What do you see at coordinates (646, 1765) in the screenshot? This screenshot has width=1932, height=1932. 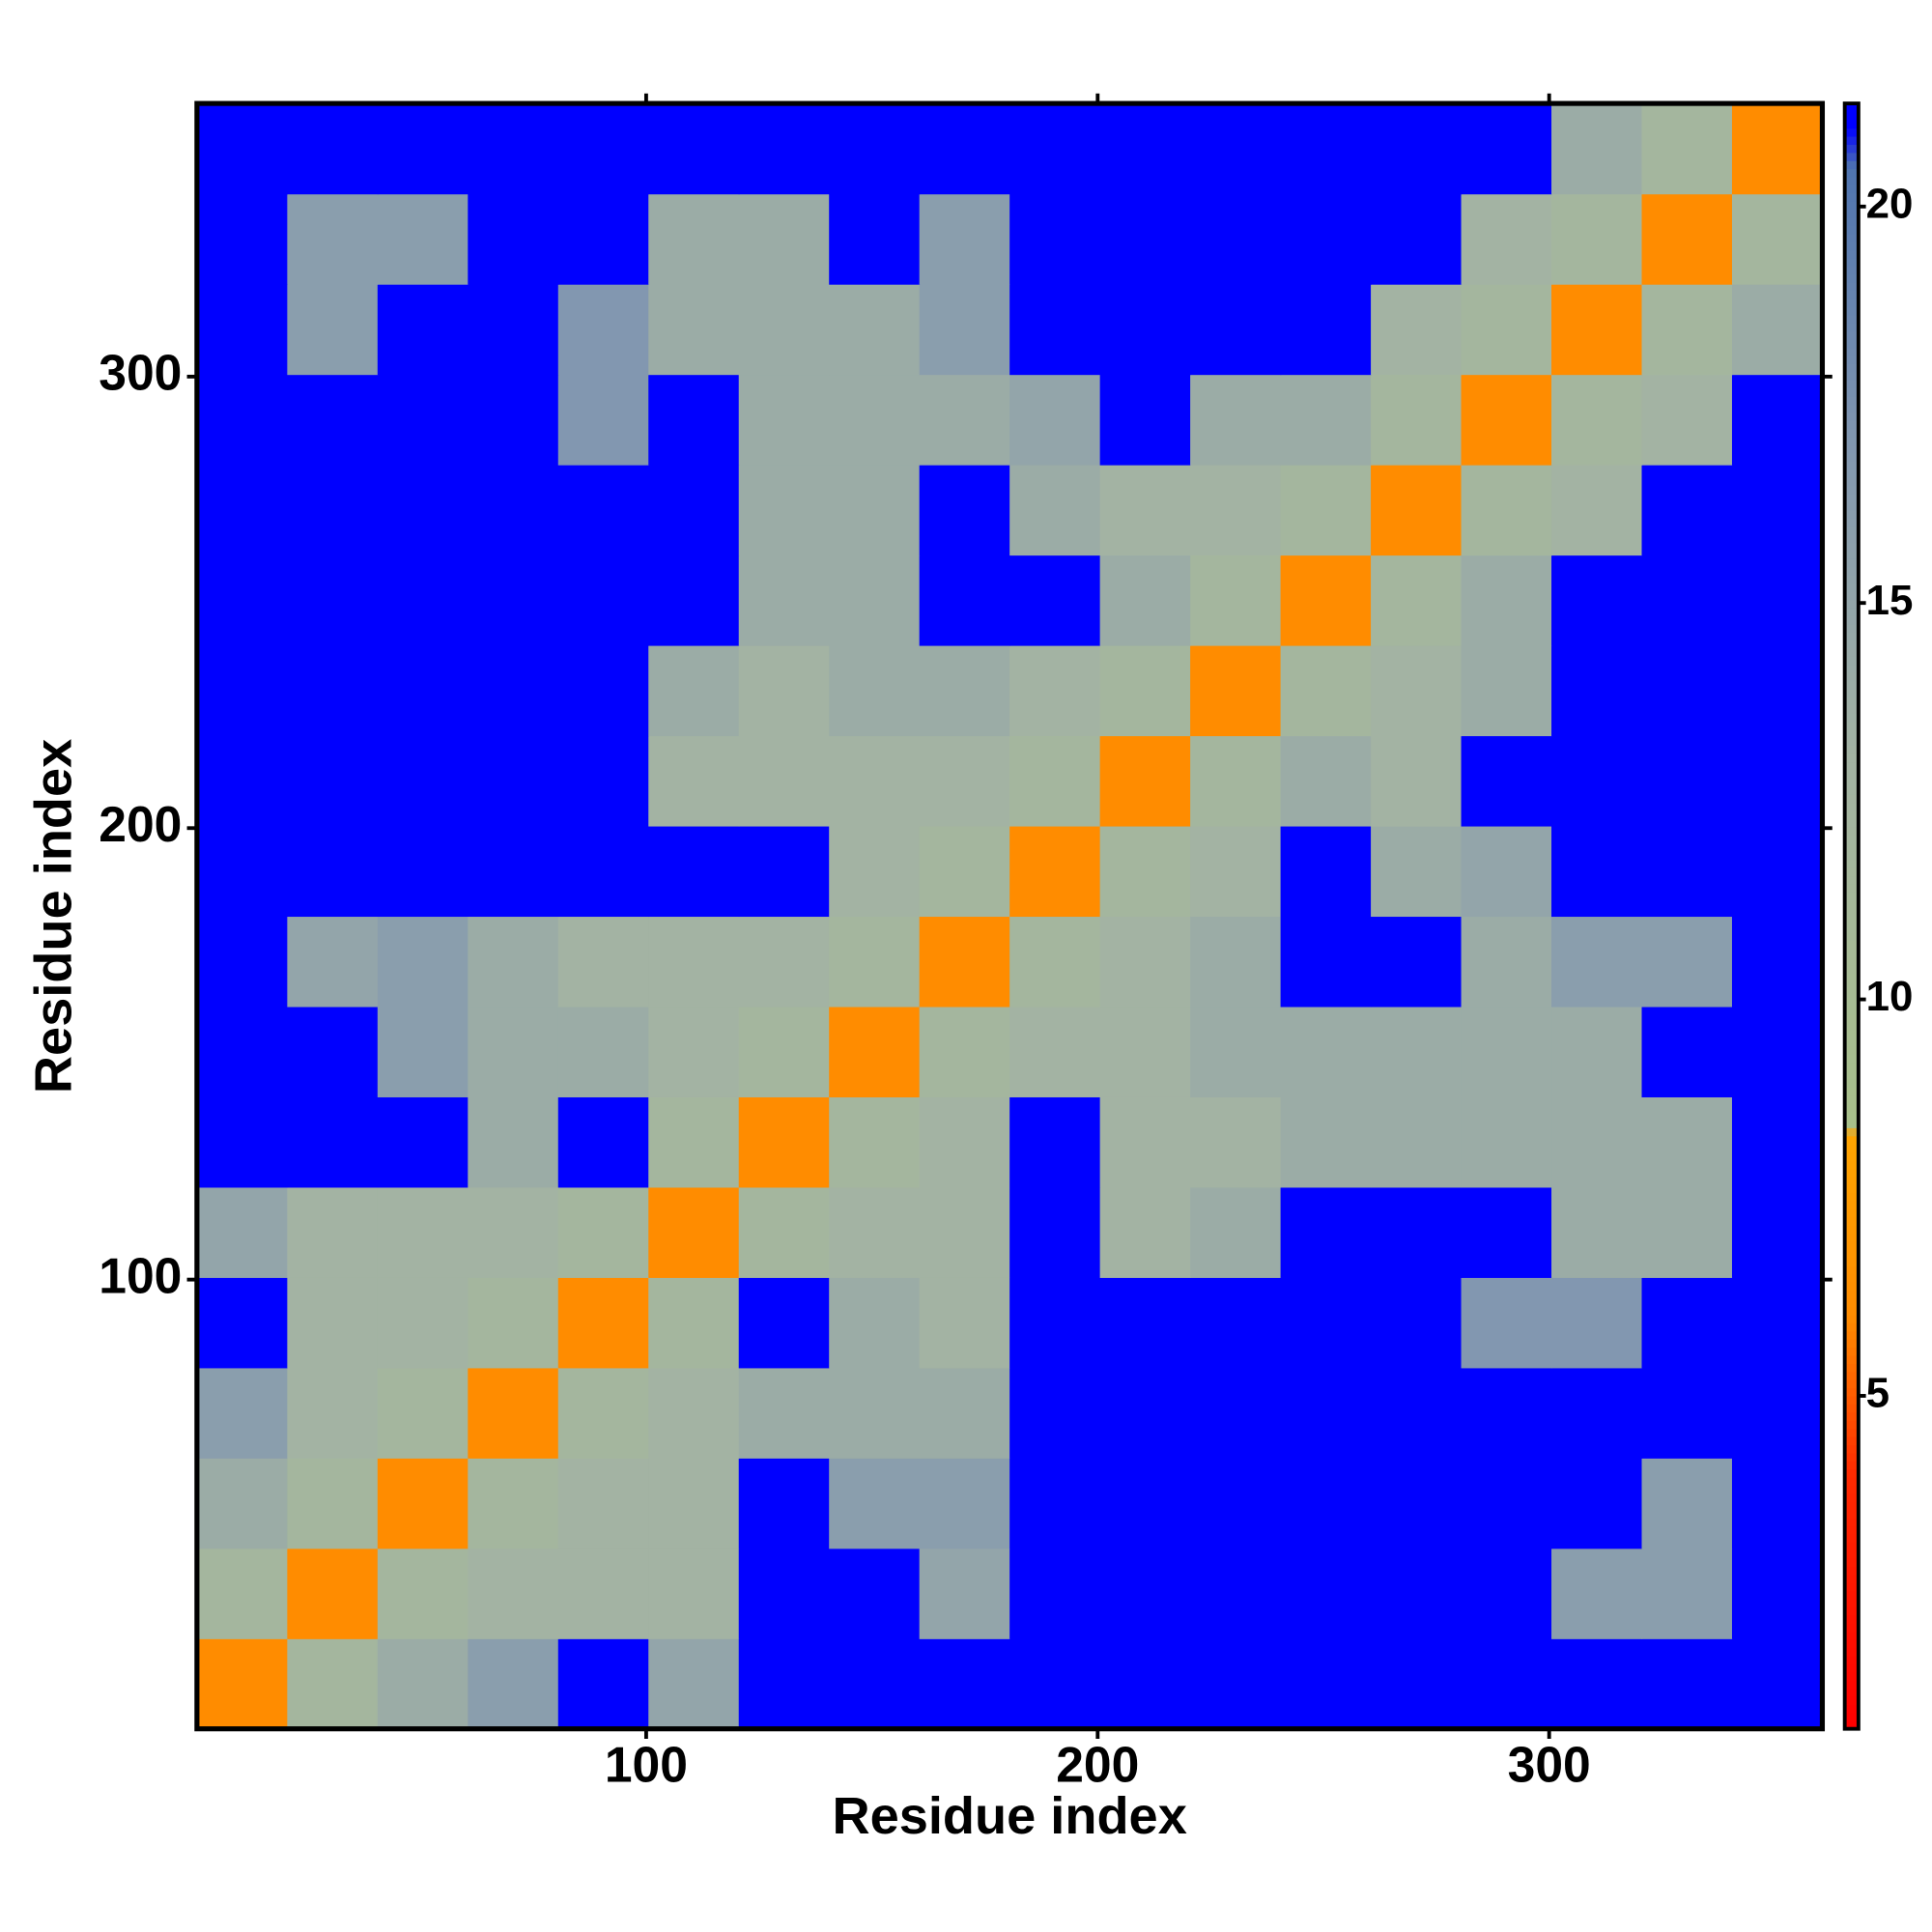 I see `x-tick-label: 100` at bounding box center [646, 1765].